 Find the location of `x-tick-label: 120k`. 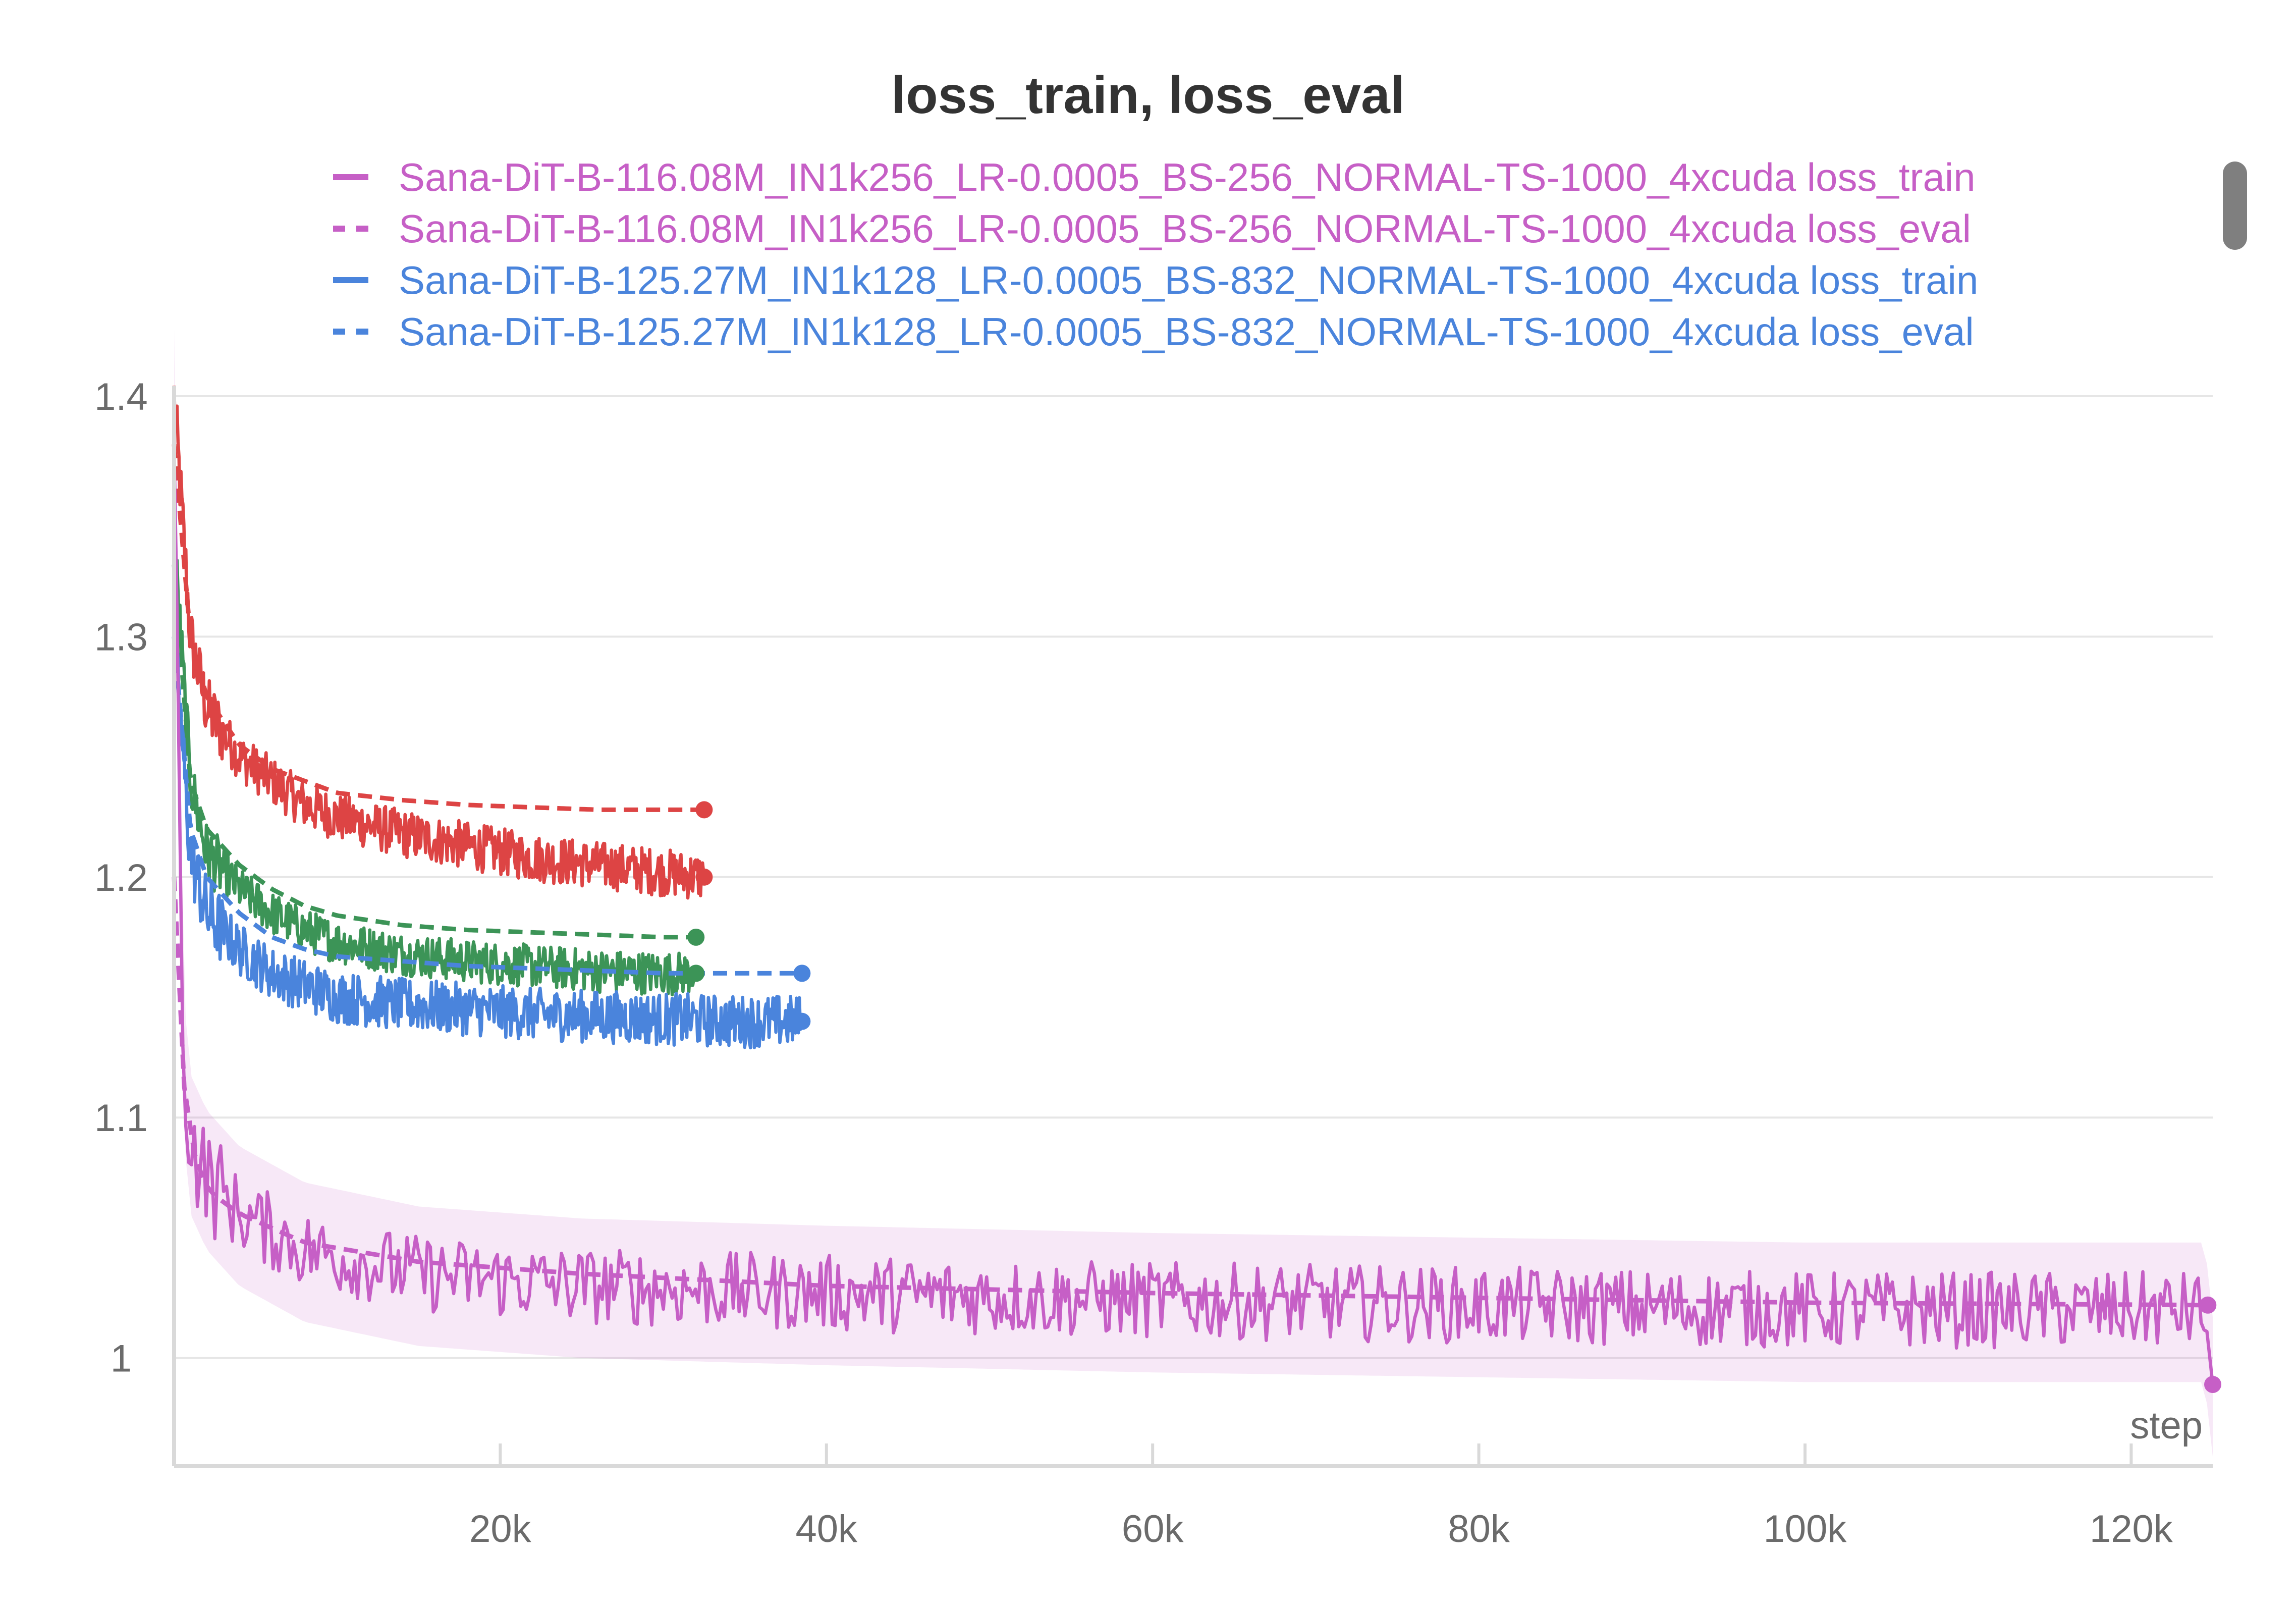

x-tick-label: 120k is located at coordinates (2131, 1529).